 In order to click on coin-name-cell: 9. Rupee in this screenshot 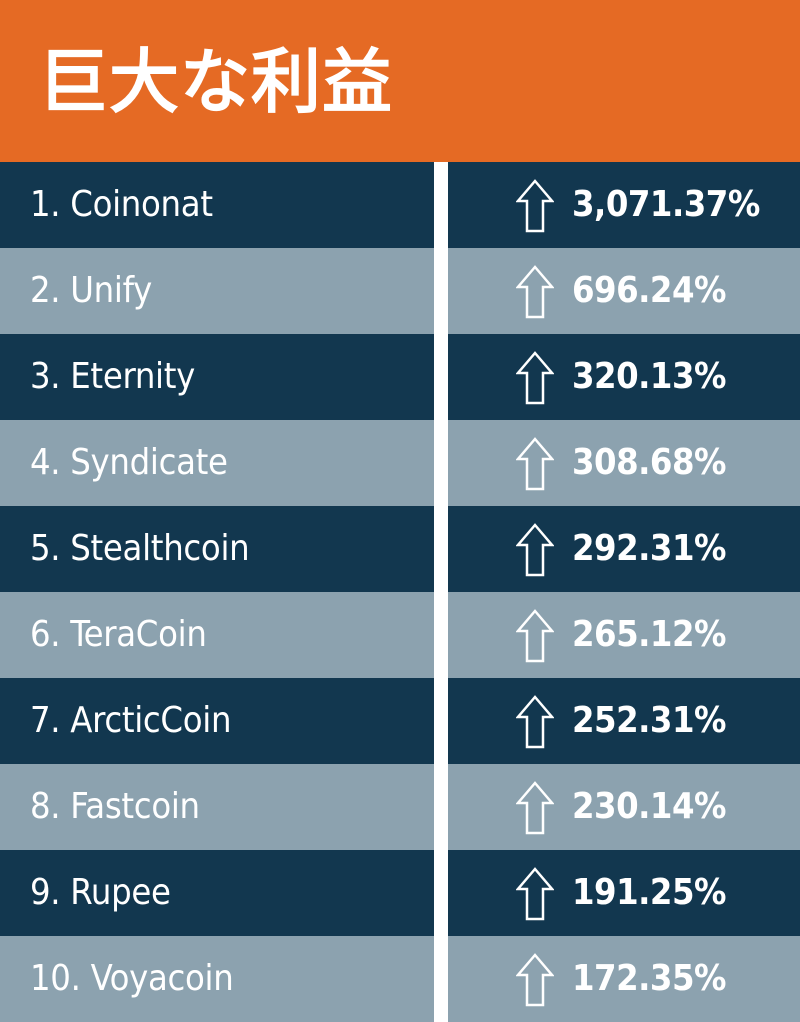, I will do `click(217, 893)`.